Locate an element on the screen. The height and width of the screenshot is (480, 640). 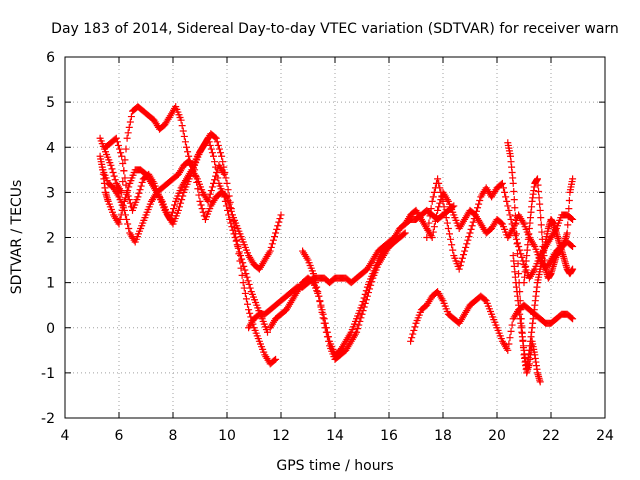
y-axis-title: SDTVAR / TECUs is located at coordinates (17, 237).